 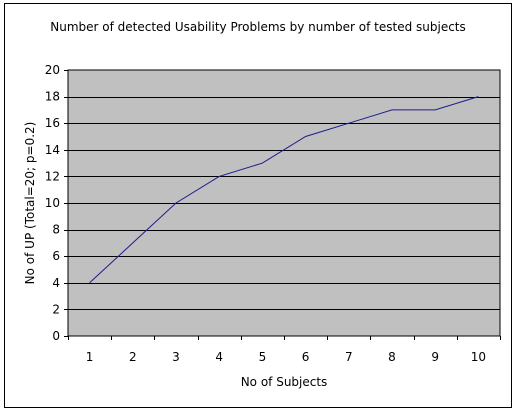 I want to click on x-tick-label: 7, so click(x=349, y=357).